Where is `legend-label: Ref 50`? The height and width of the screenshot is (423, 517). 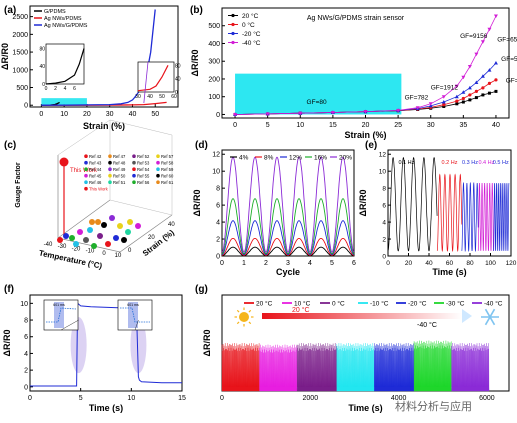
legend-label: Ref 50 is located at coordinates (119, 176).